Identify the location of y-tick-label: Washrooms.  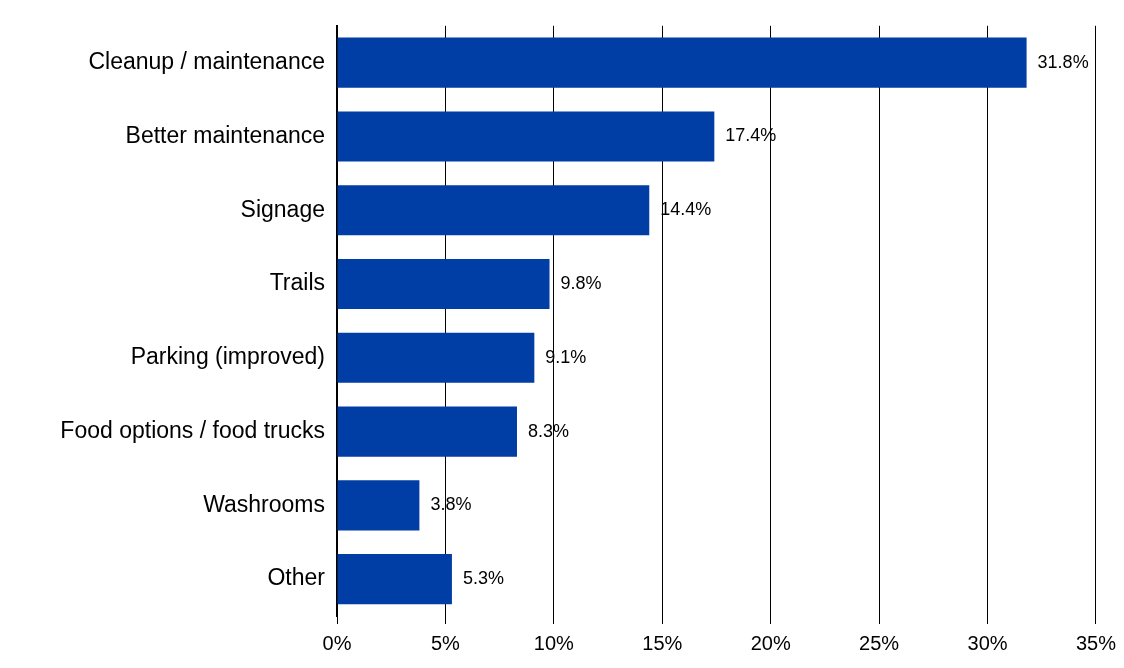
(264, 503).